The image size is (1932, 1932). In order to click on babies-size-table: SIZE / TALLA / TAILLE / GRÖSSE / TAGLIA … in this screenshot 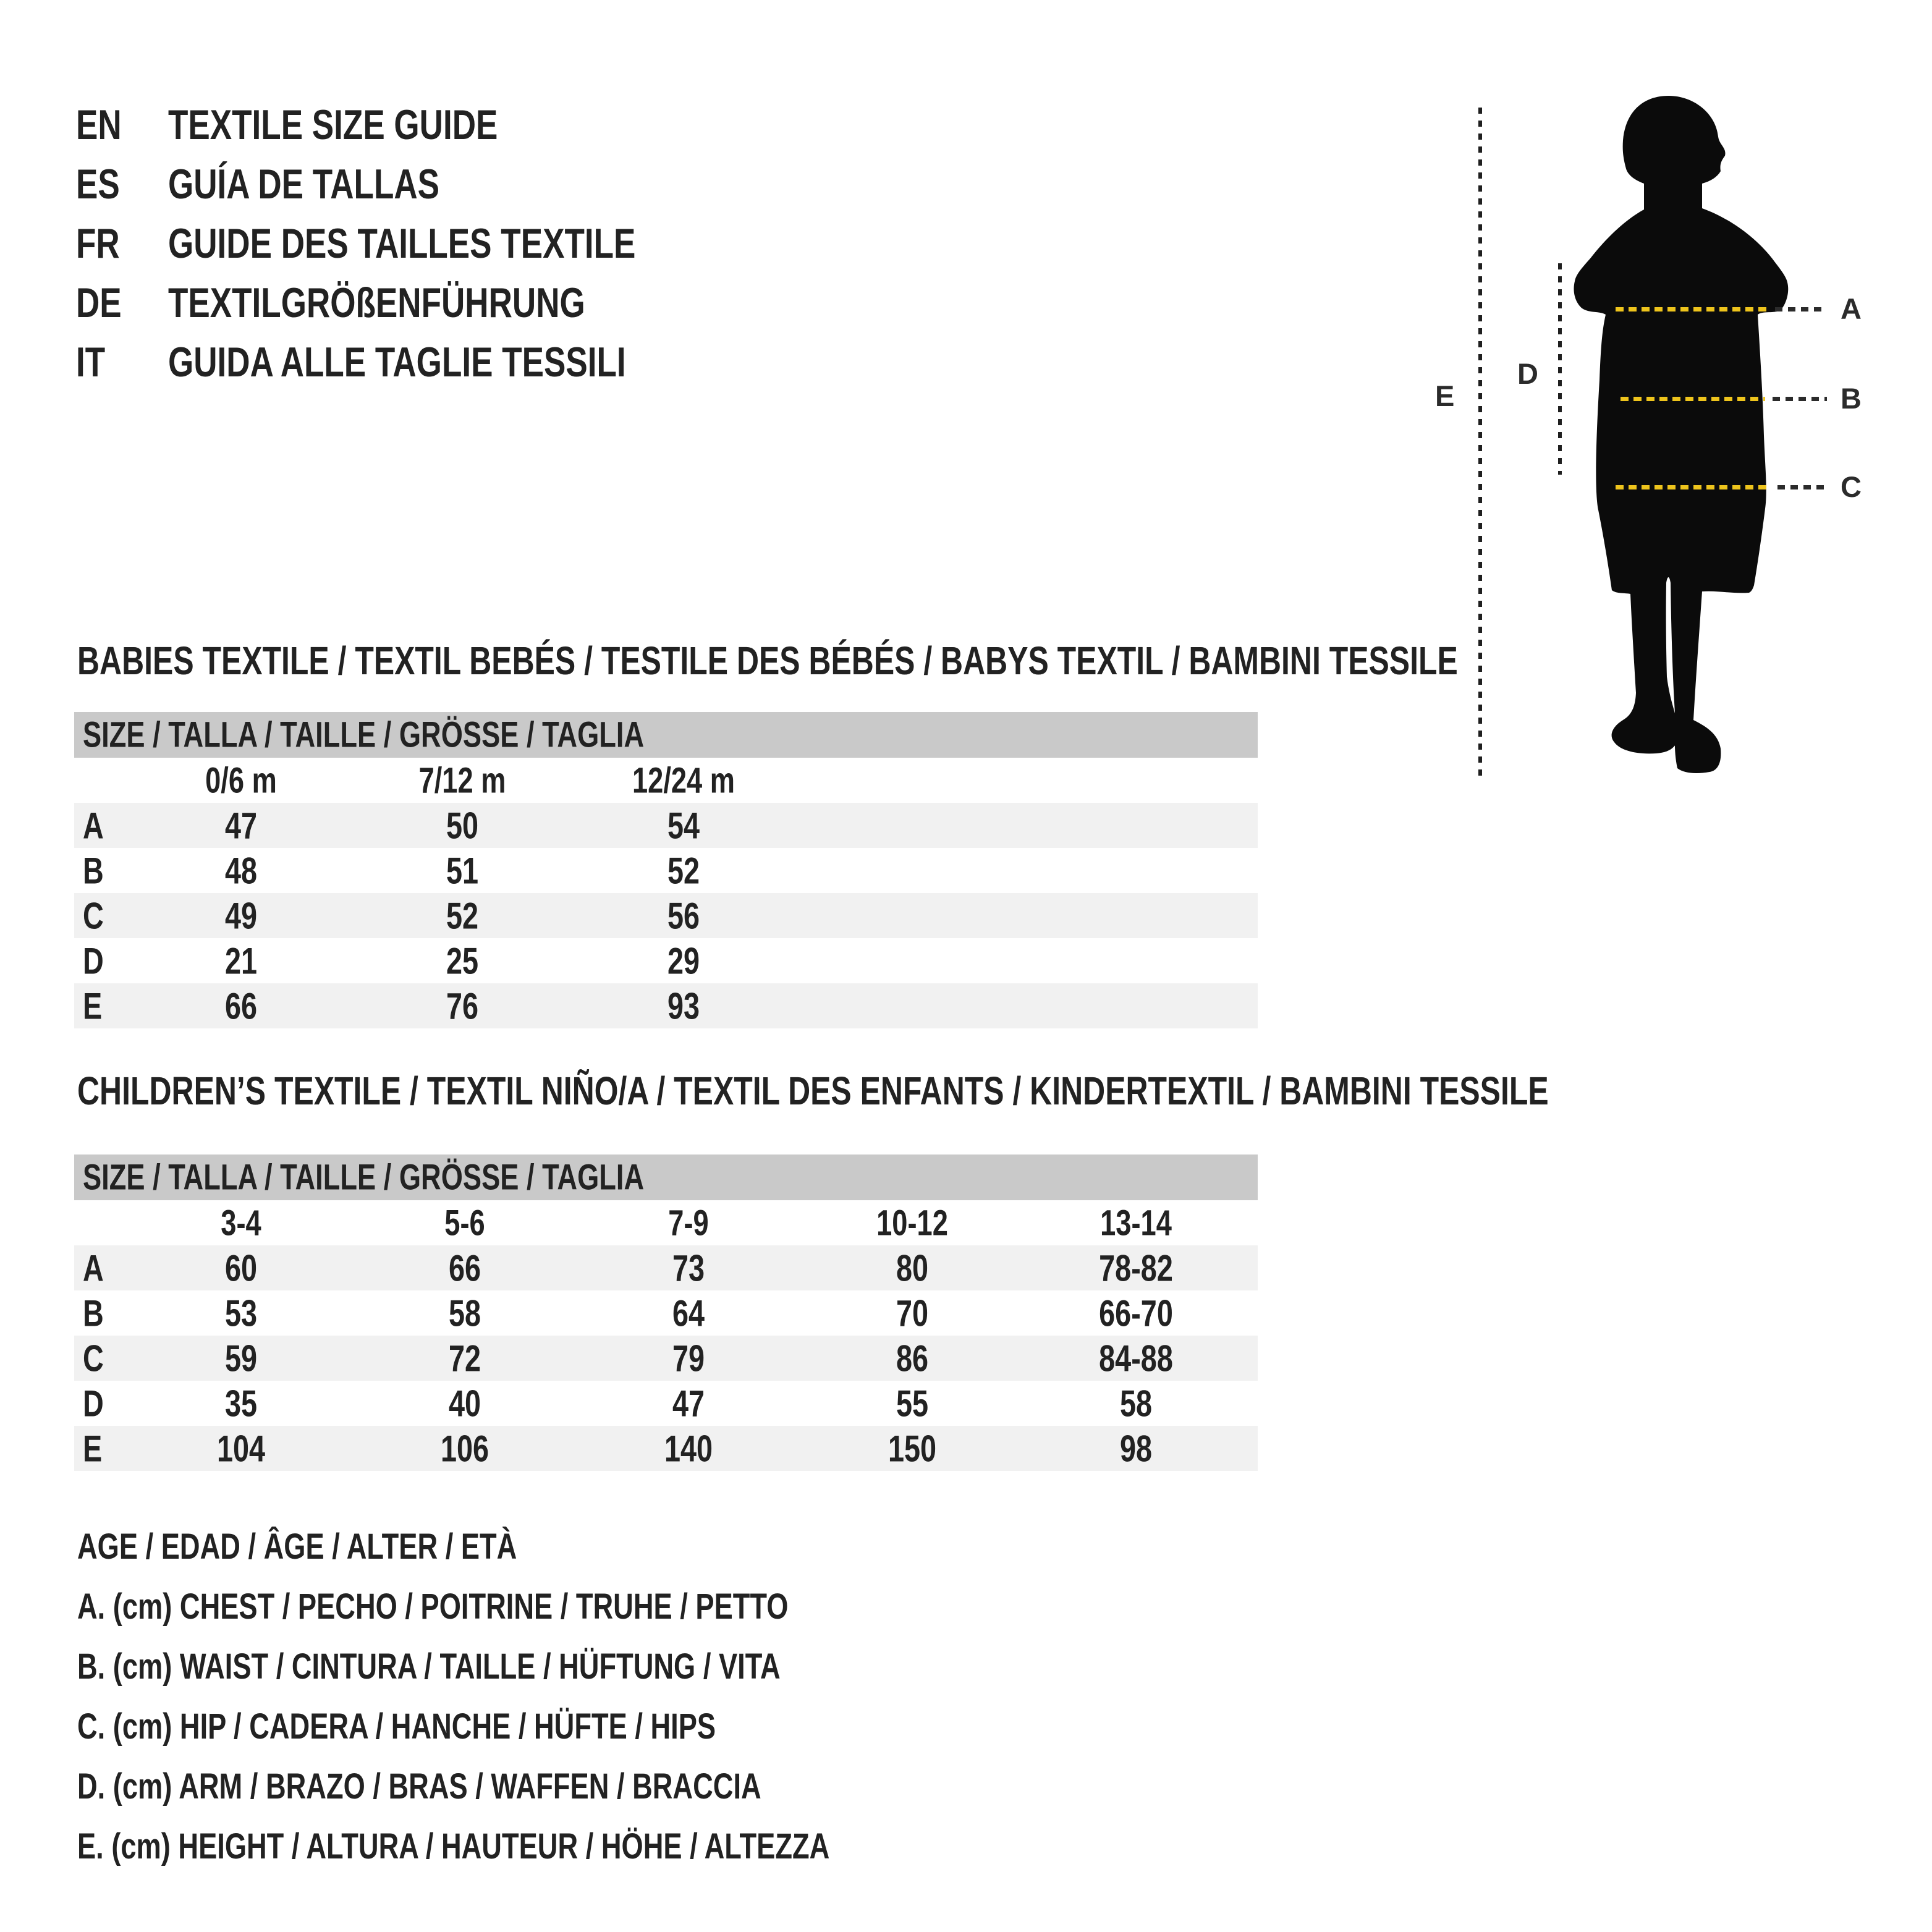, I will do `click(666, 870)`.